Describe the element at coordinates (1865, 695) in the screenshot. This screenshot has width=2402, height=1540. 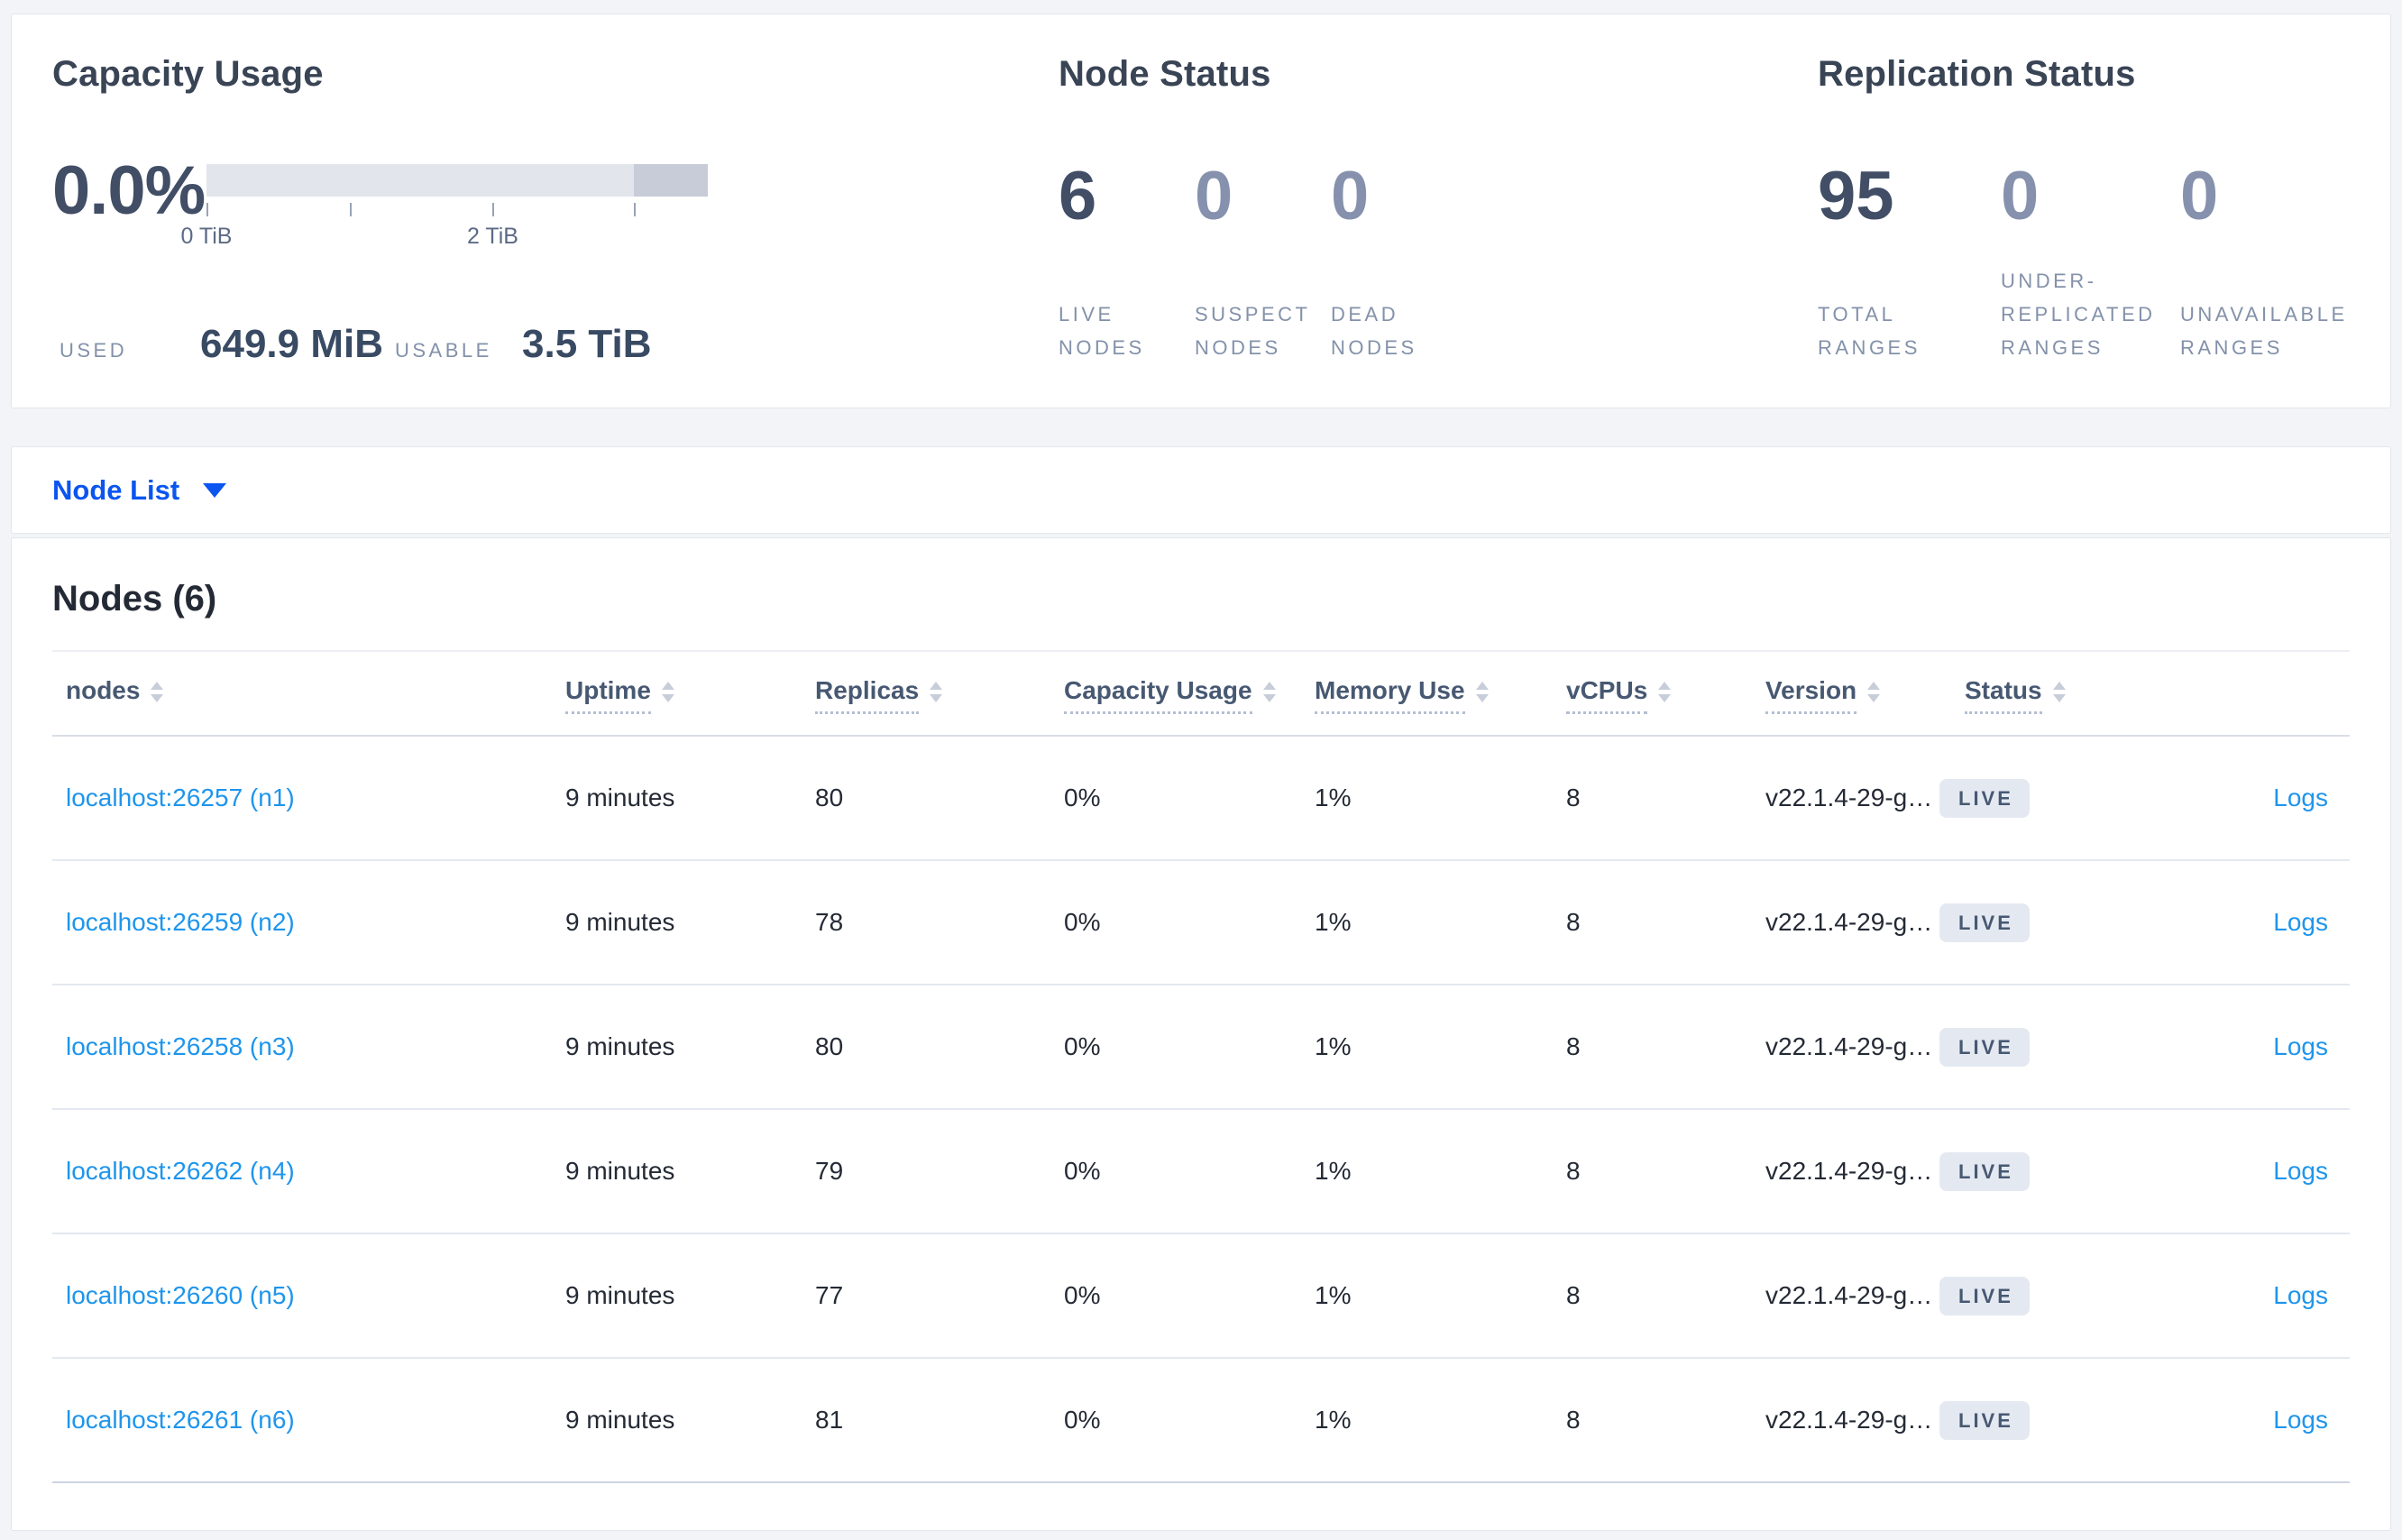
I see `column-header: Version` at that location.